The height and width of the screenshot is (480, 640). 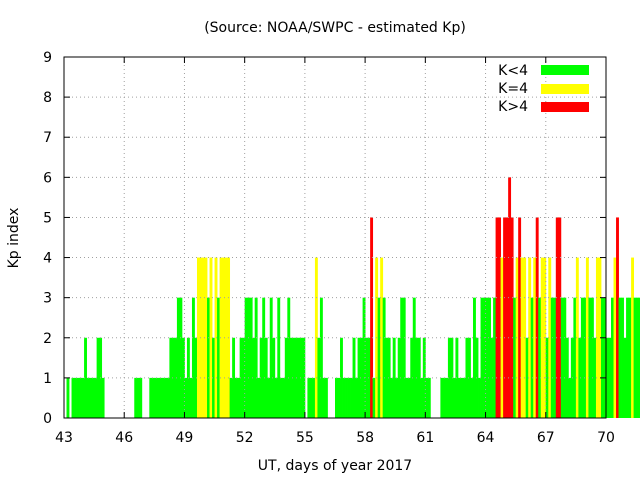 I want to click on y-tick-label: 8, so click(x=47, y=98).